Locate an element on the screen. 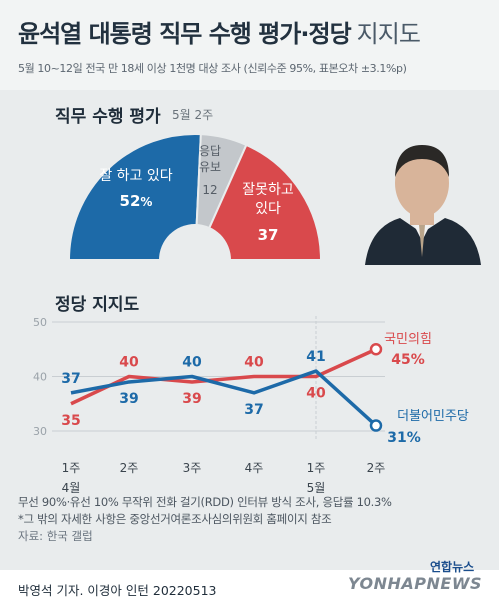 The height and width of the screenshot is (606, 499). y-tick-label: 40 is located at coordinates (40, 377).